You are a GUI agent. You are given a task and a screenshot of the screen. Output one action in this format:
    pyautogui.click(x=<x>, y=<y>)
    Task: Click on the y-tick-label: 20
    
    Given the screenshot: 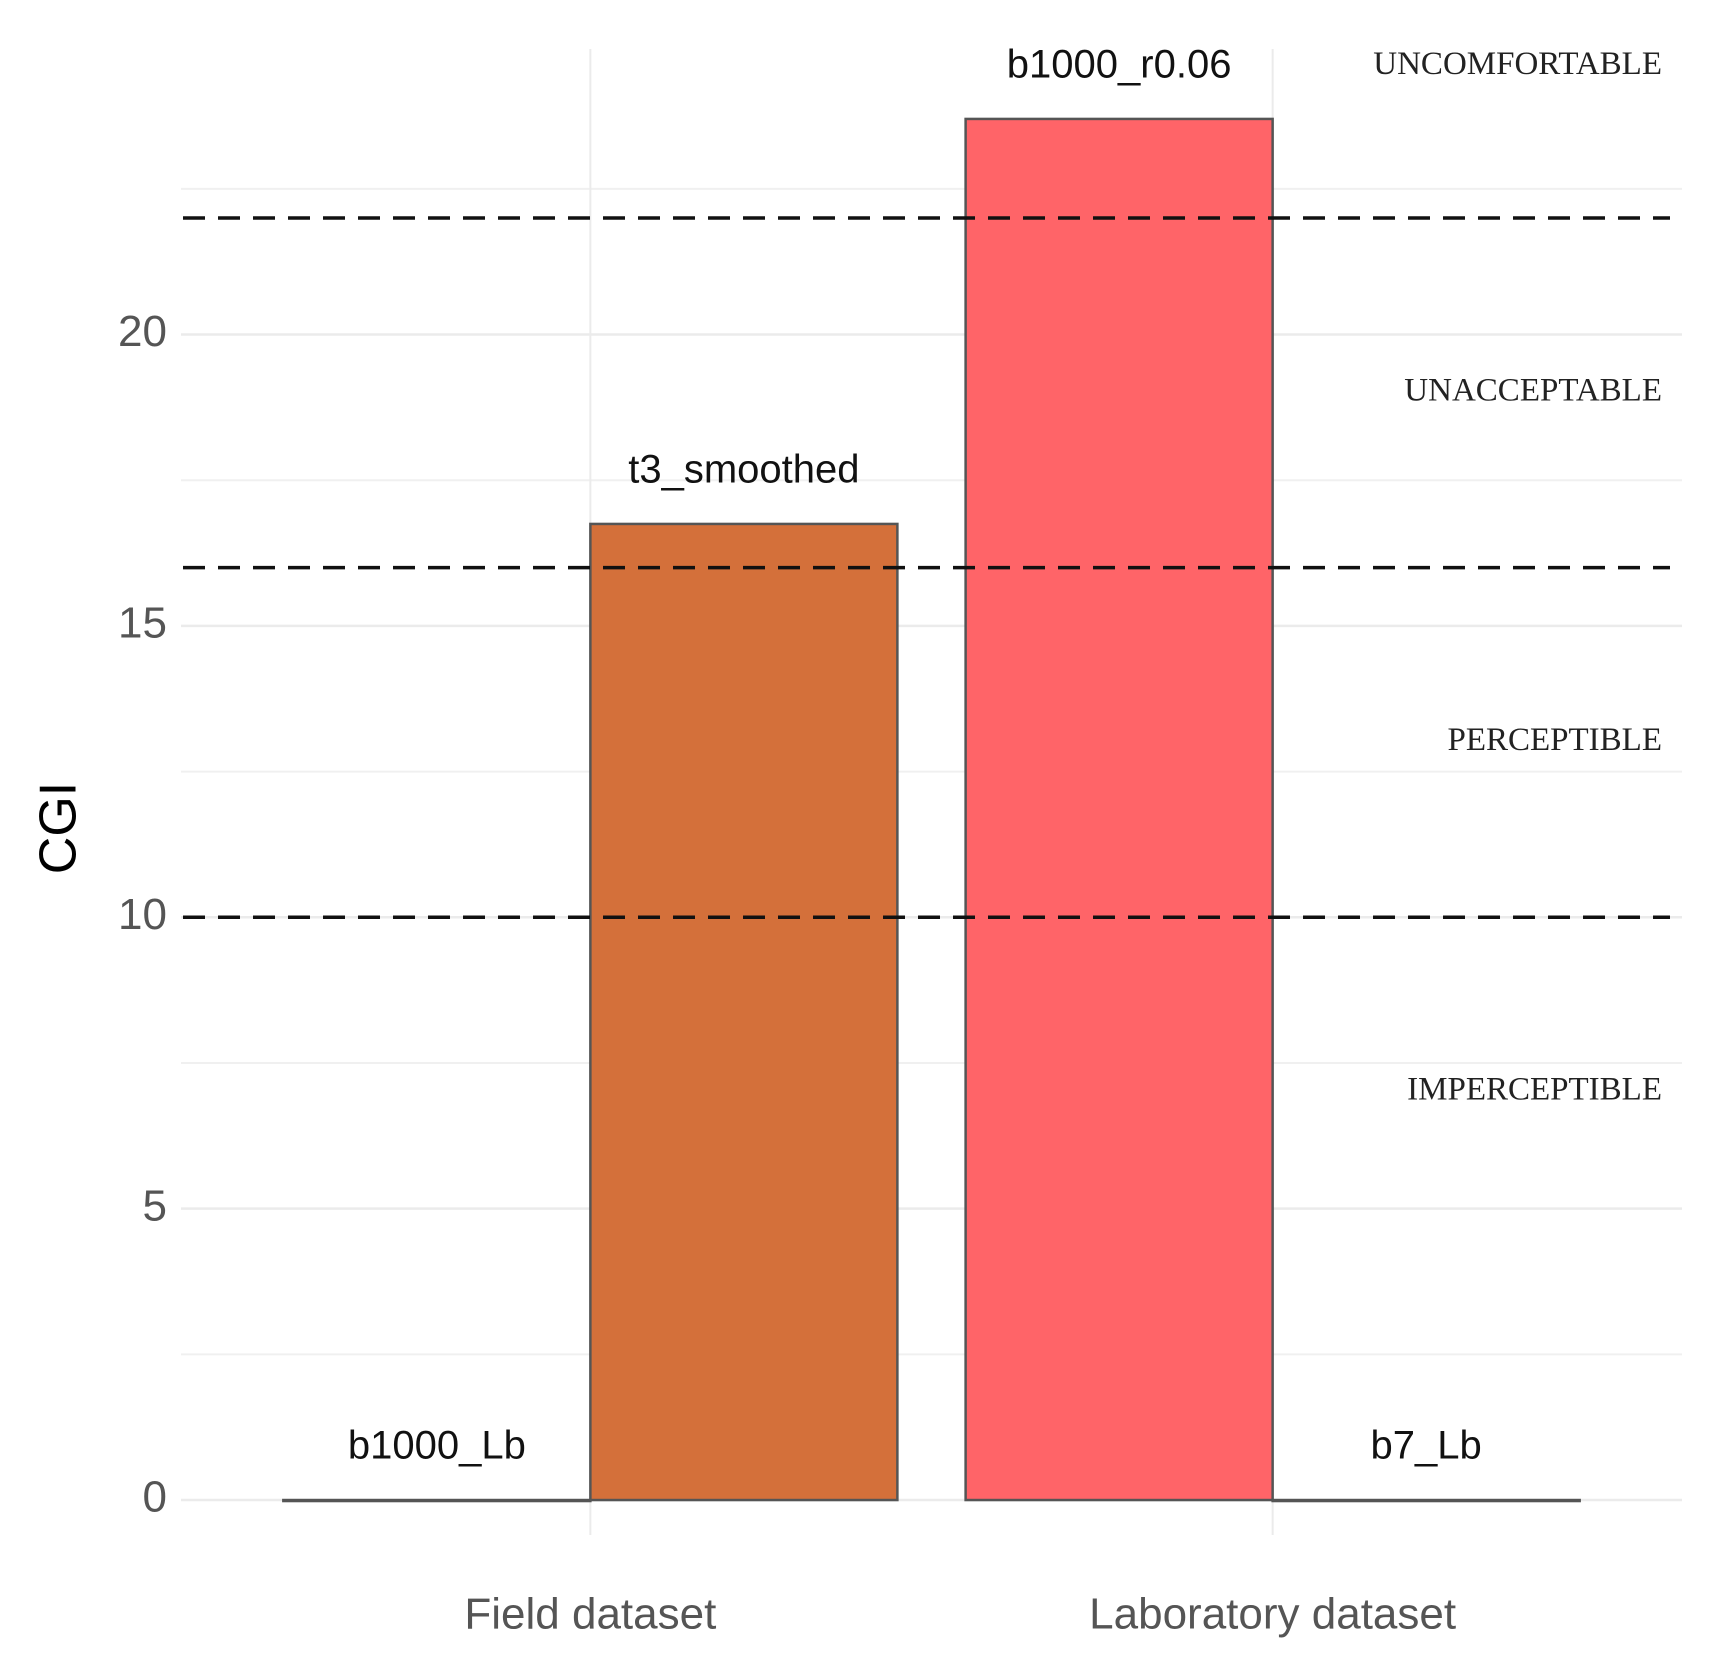 What is the action you would take?
    pyautogui.click(x=142, y=331)
    